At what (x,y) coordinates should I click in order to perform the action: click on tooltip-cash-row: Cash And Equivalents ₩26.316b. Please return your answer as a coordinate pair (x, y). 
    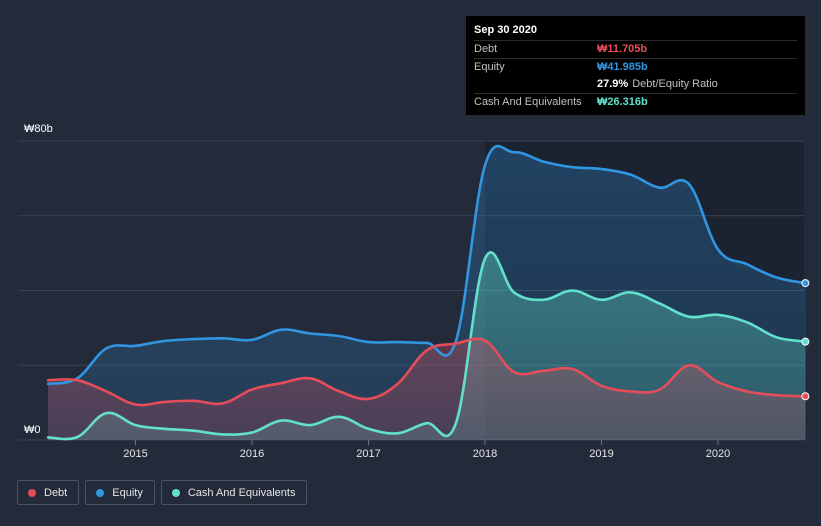
    Looking at the image, I should click on (635, 102).